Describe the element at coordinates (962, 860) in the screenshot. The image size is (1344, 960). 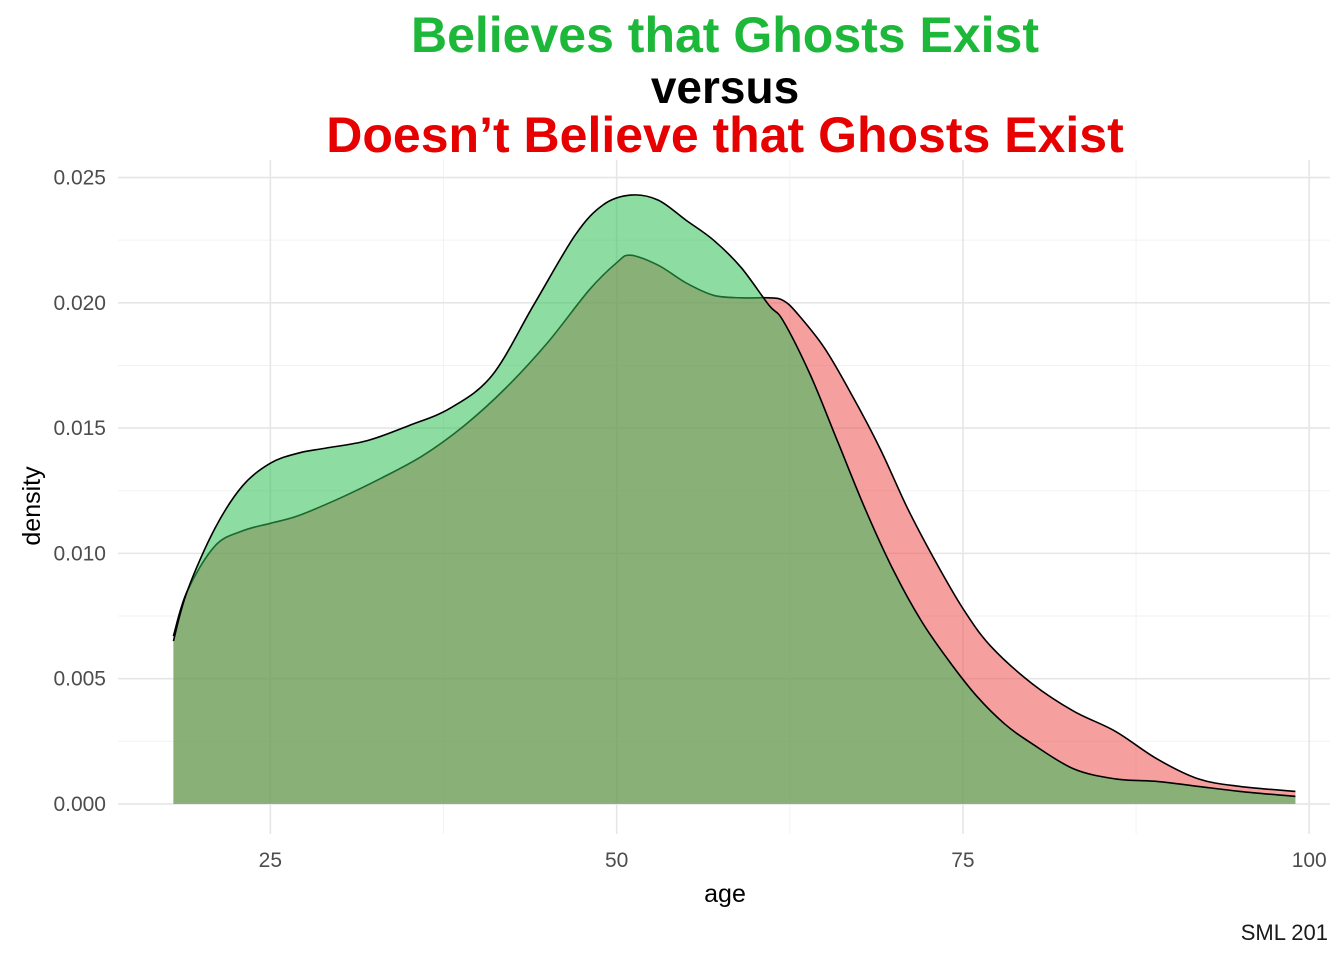
I see `x-tick-label: 75` at that location.